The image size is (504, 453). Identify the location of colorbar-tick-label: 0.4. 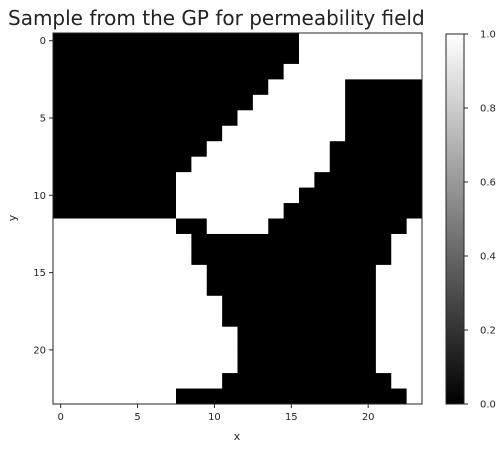
(488, 257).